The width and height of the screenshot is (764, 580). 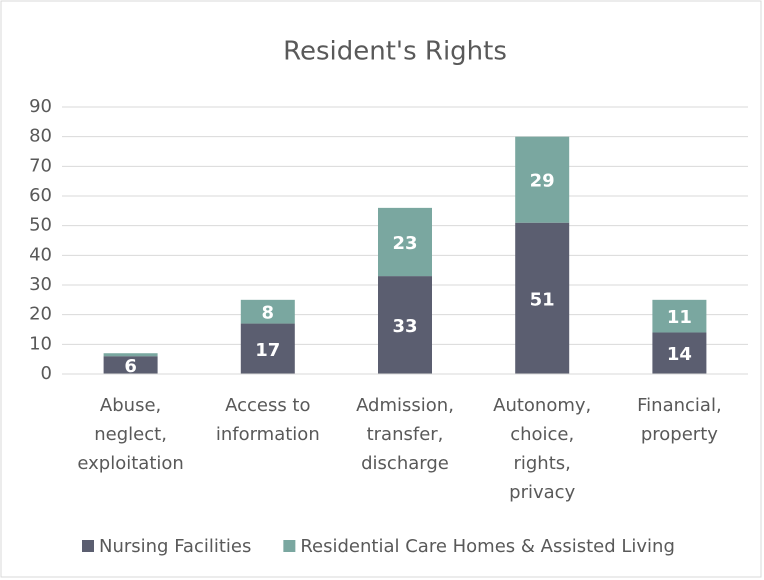 What do you see at coordinates (679, 434) in the screenshot?
I see `x-tick-label: property` at bounding box center [679, 434].